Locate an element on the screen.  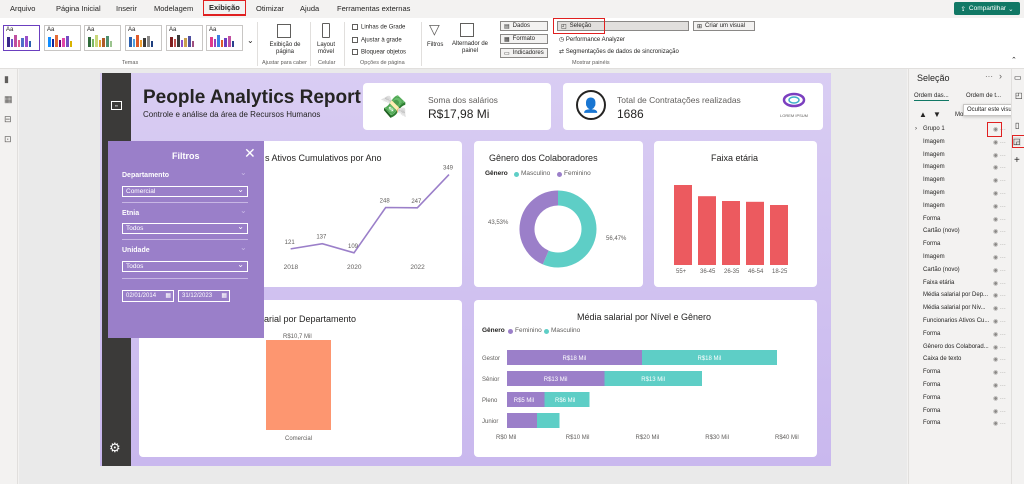
snap-grid-checkbox: Ajustar à grade is located at coordinates (377, 40).